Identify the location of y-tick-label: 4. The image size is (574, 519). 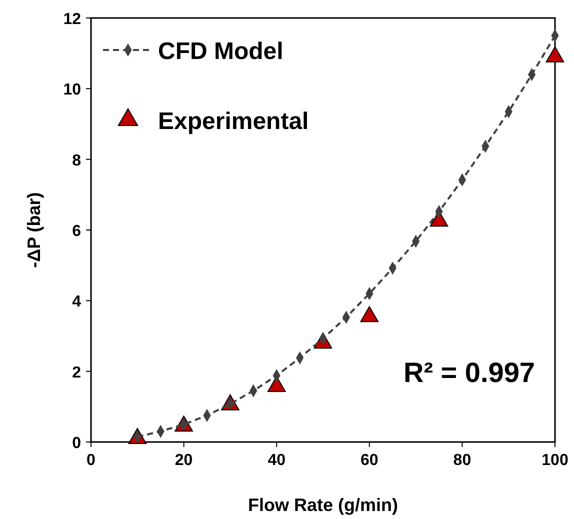
(77, 302).